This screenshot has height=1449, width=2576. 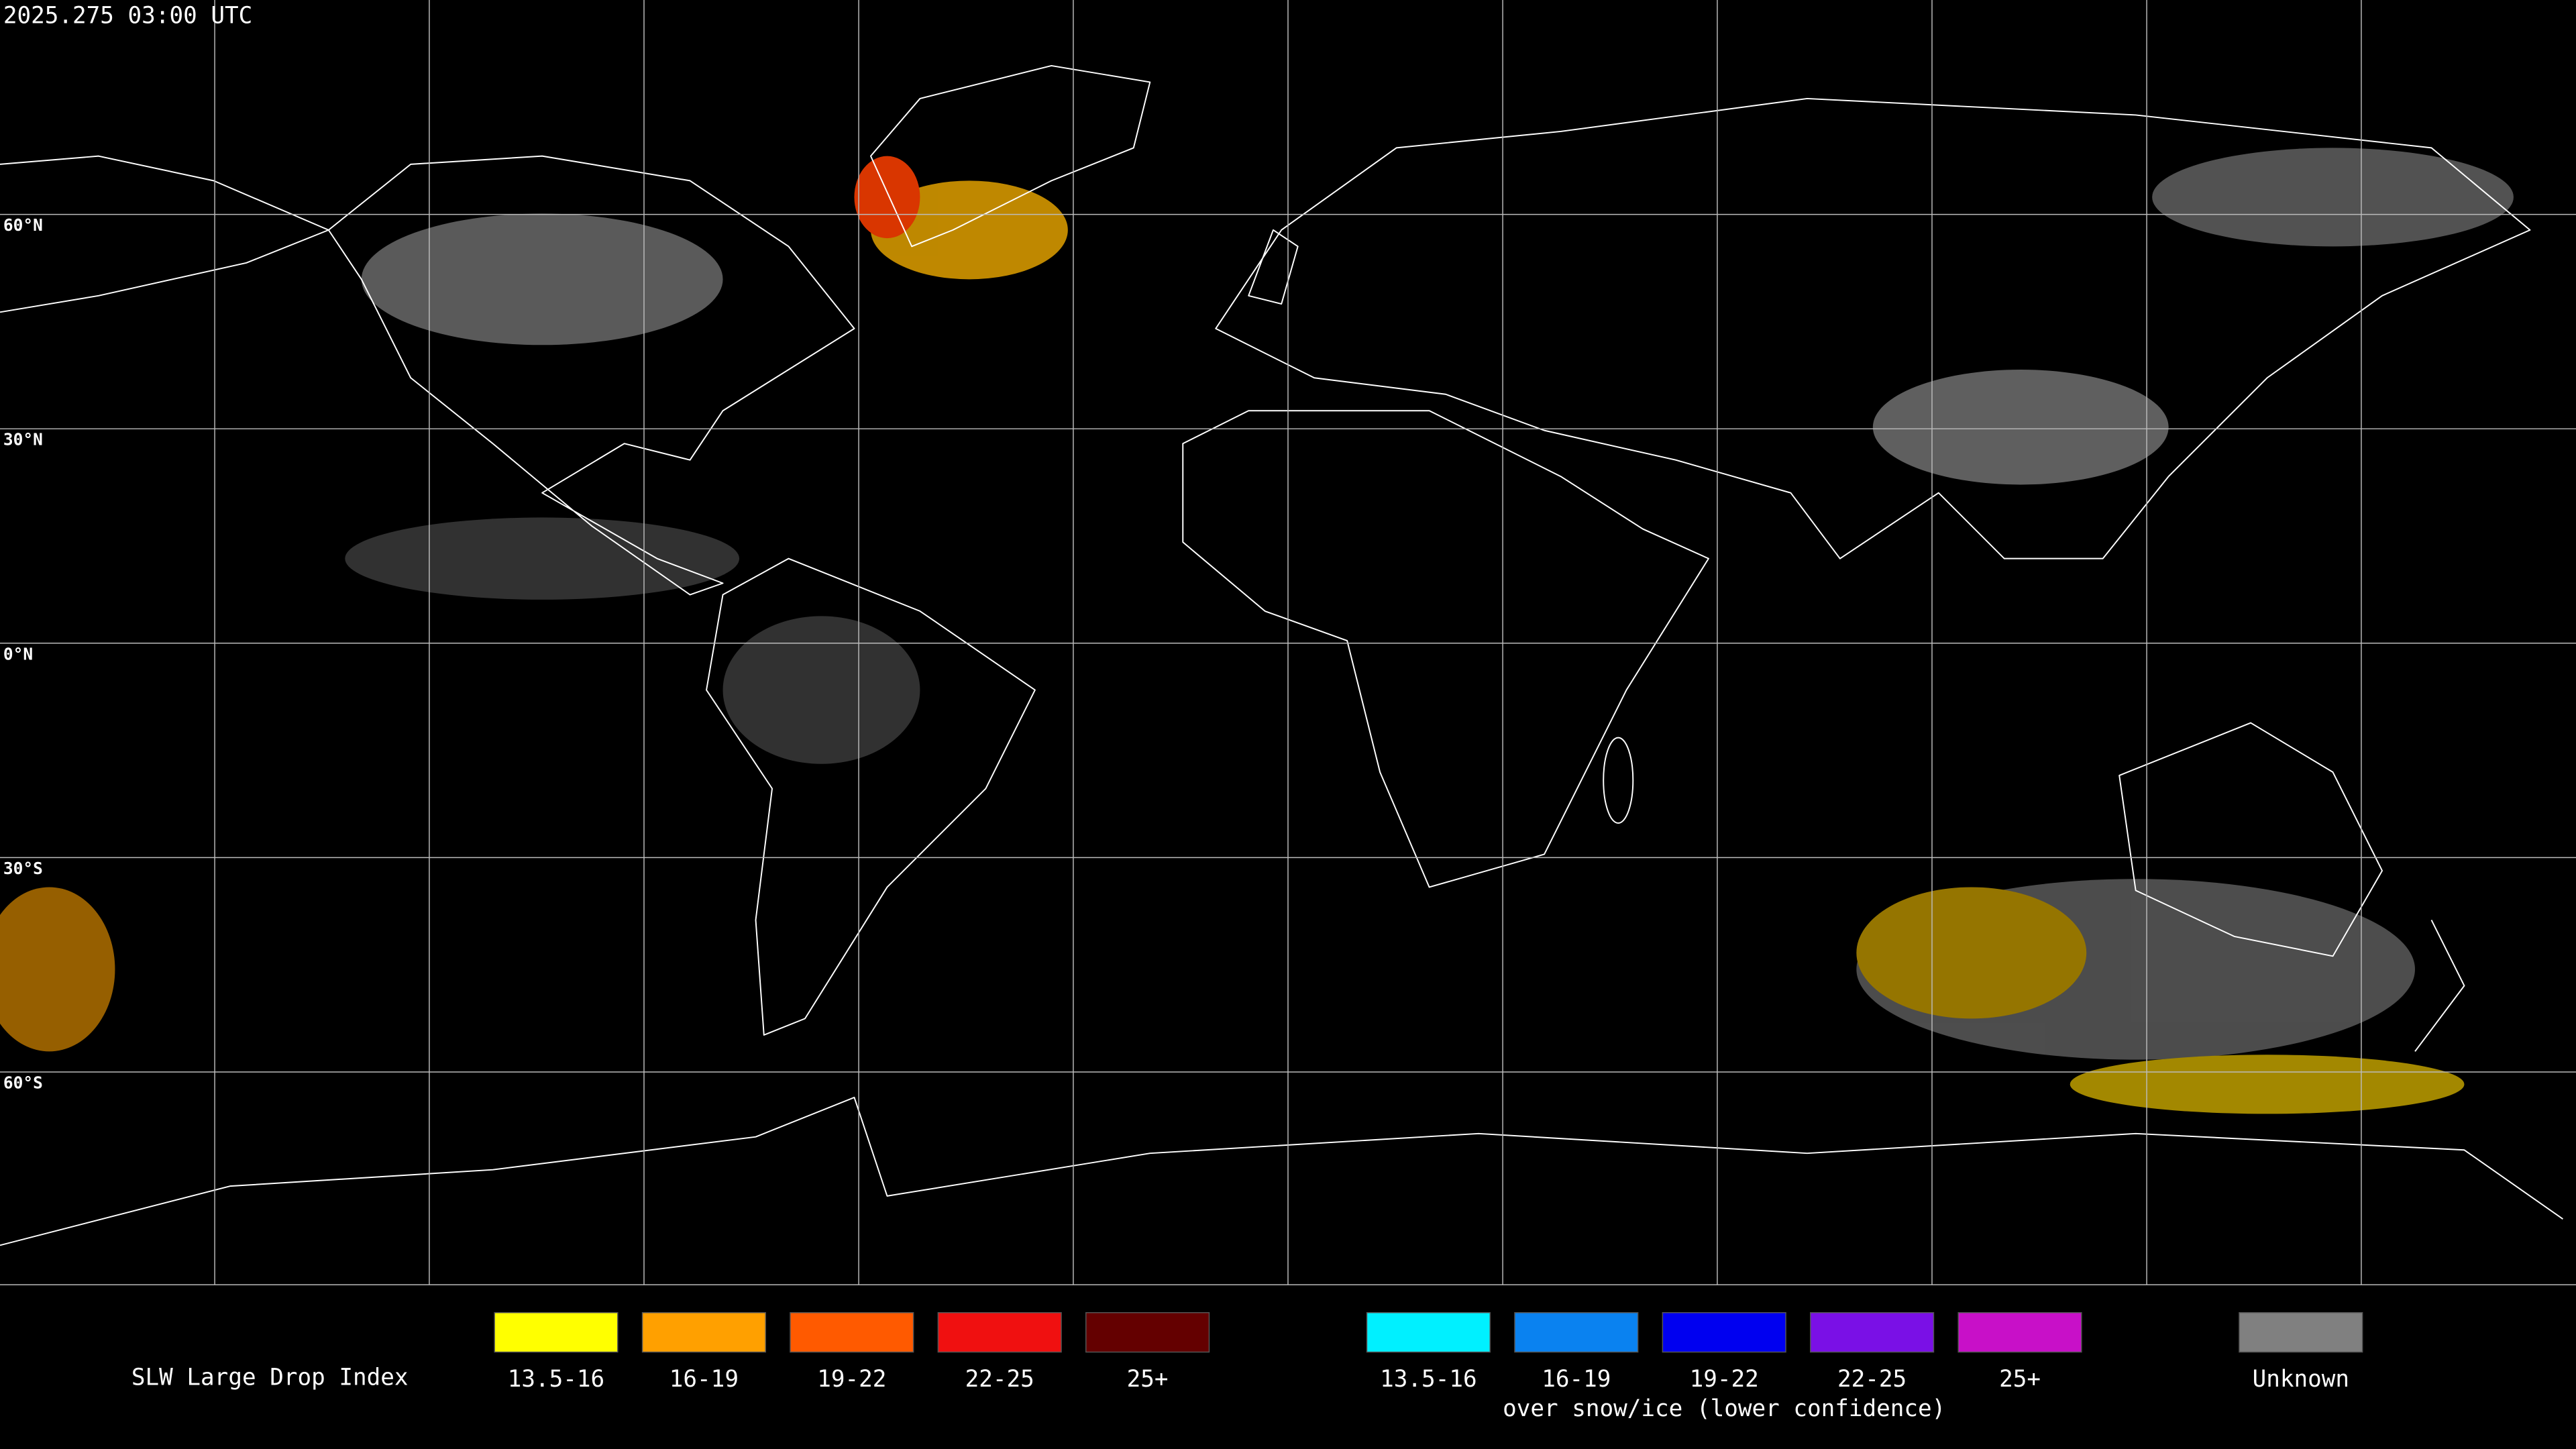 I want to click on latitude-label: 60°N, so click(x=23, y=225).